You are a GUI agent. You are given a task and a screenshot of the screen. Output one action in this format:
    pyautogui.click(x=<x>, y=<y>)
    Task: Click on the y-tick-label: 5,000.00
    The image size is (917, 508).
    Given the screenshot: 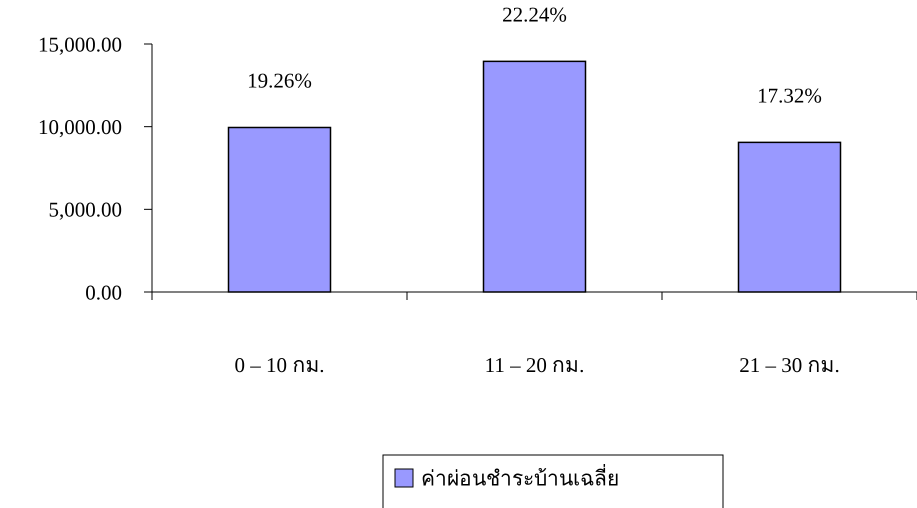 What is the action you would take?
    pyautogui.click(x=85, y=210)
    